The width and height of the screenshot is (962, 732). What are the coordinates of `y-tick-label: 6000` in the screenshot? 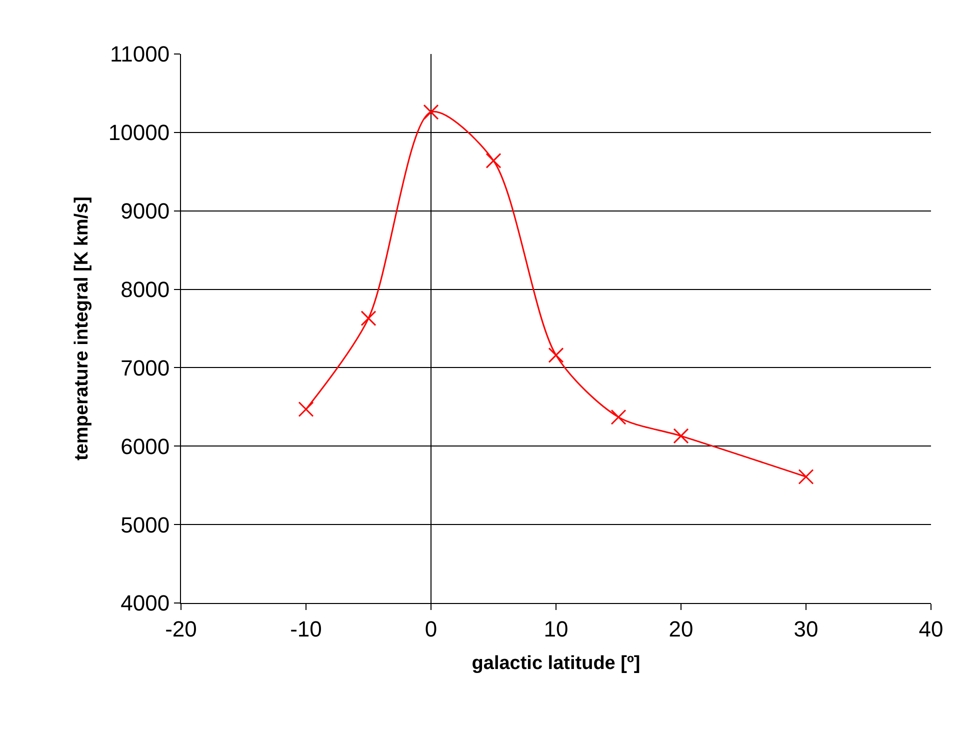 It's located at (145, 446).